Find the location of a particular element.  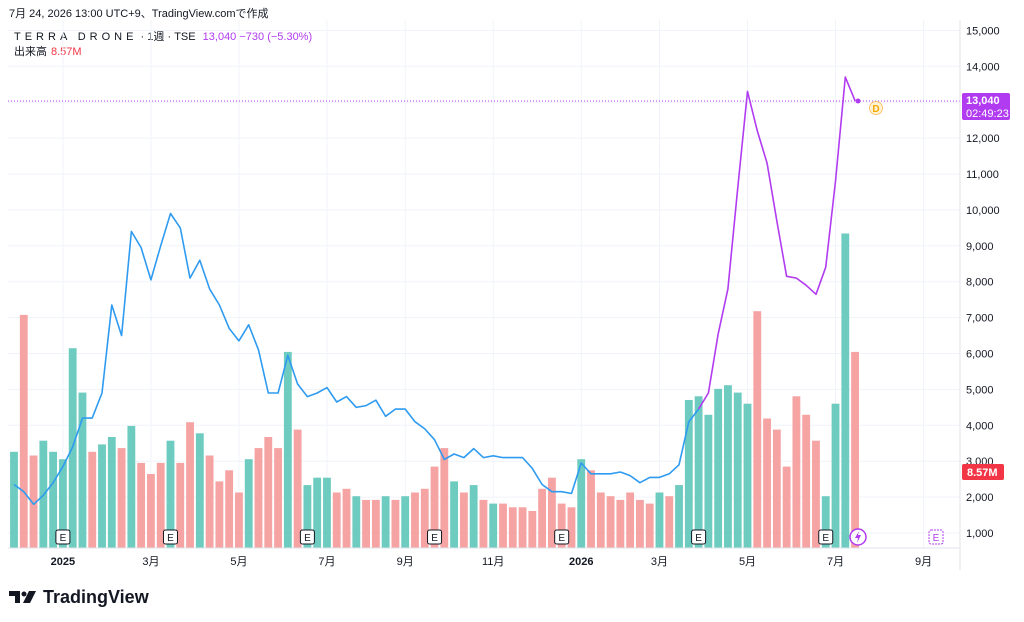

dividend-marker-circle is located at coordinates (876, 108).